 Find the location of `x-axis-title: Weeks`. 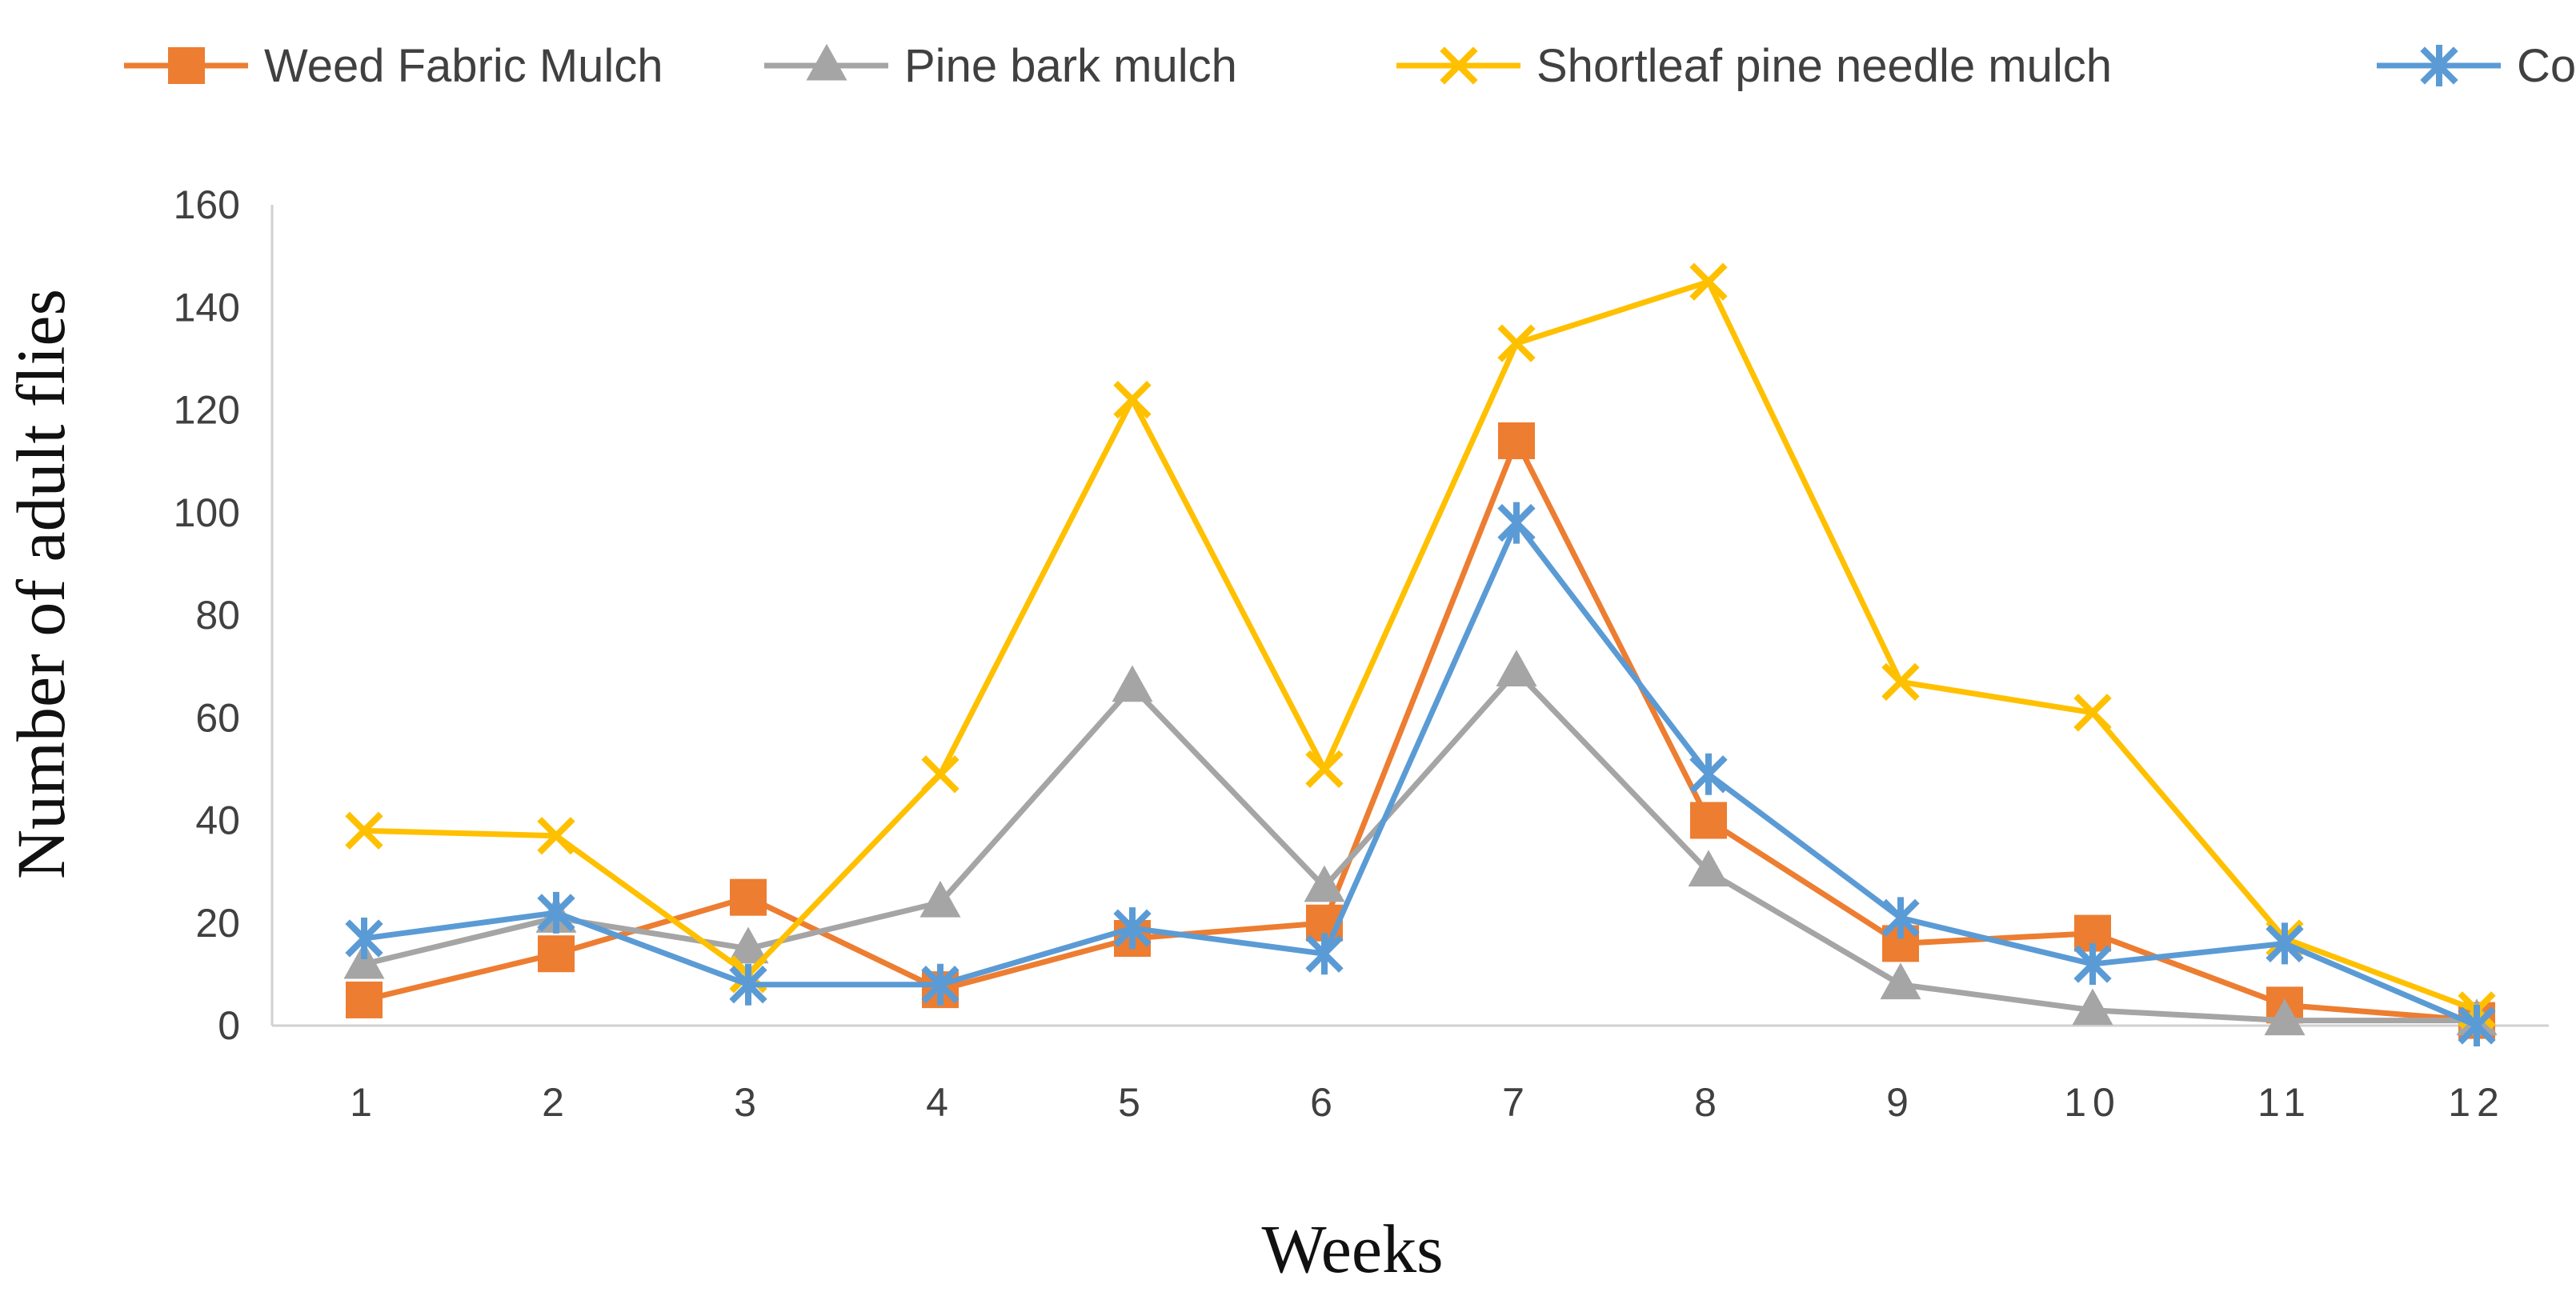

x-axis-title: Weeks is located at coordinates (1352, 1248).